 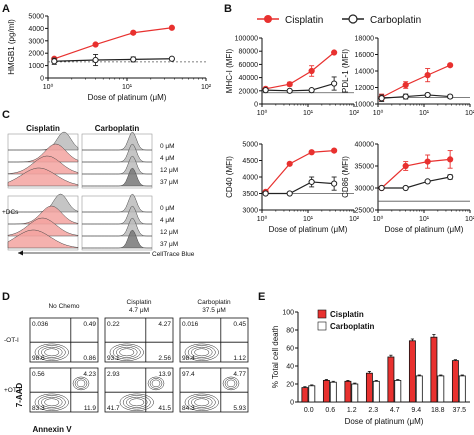 What do you see at coordinates (36, 54) in the screenshot?
I see `y-tick-label: 2000` at bounding box center [36, 54].